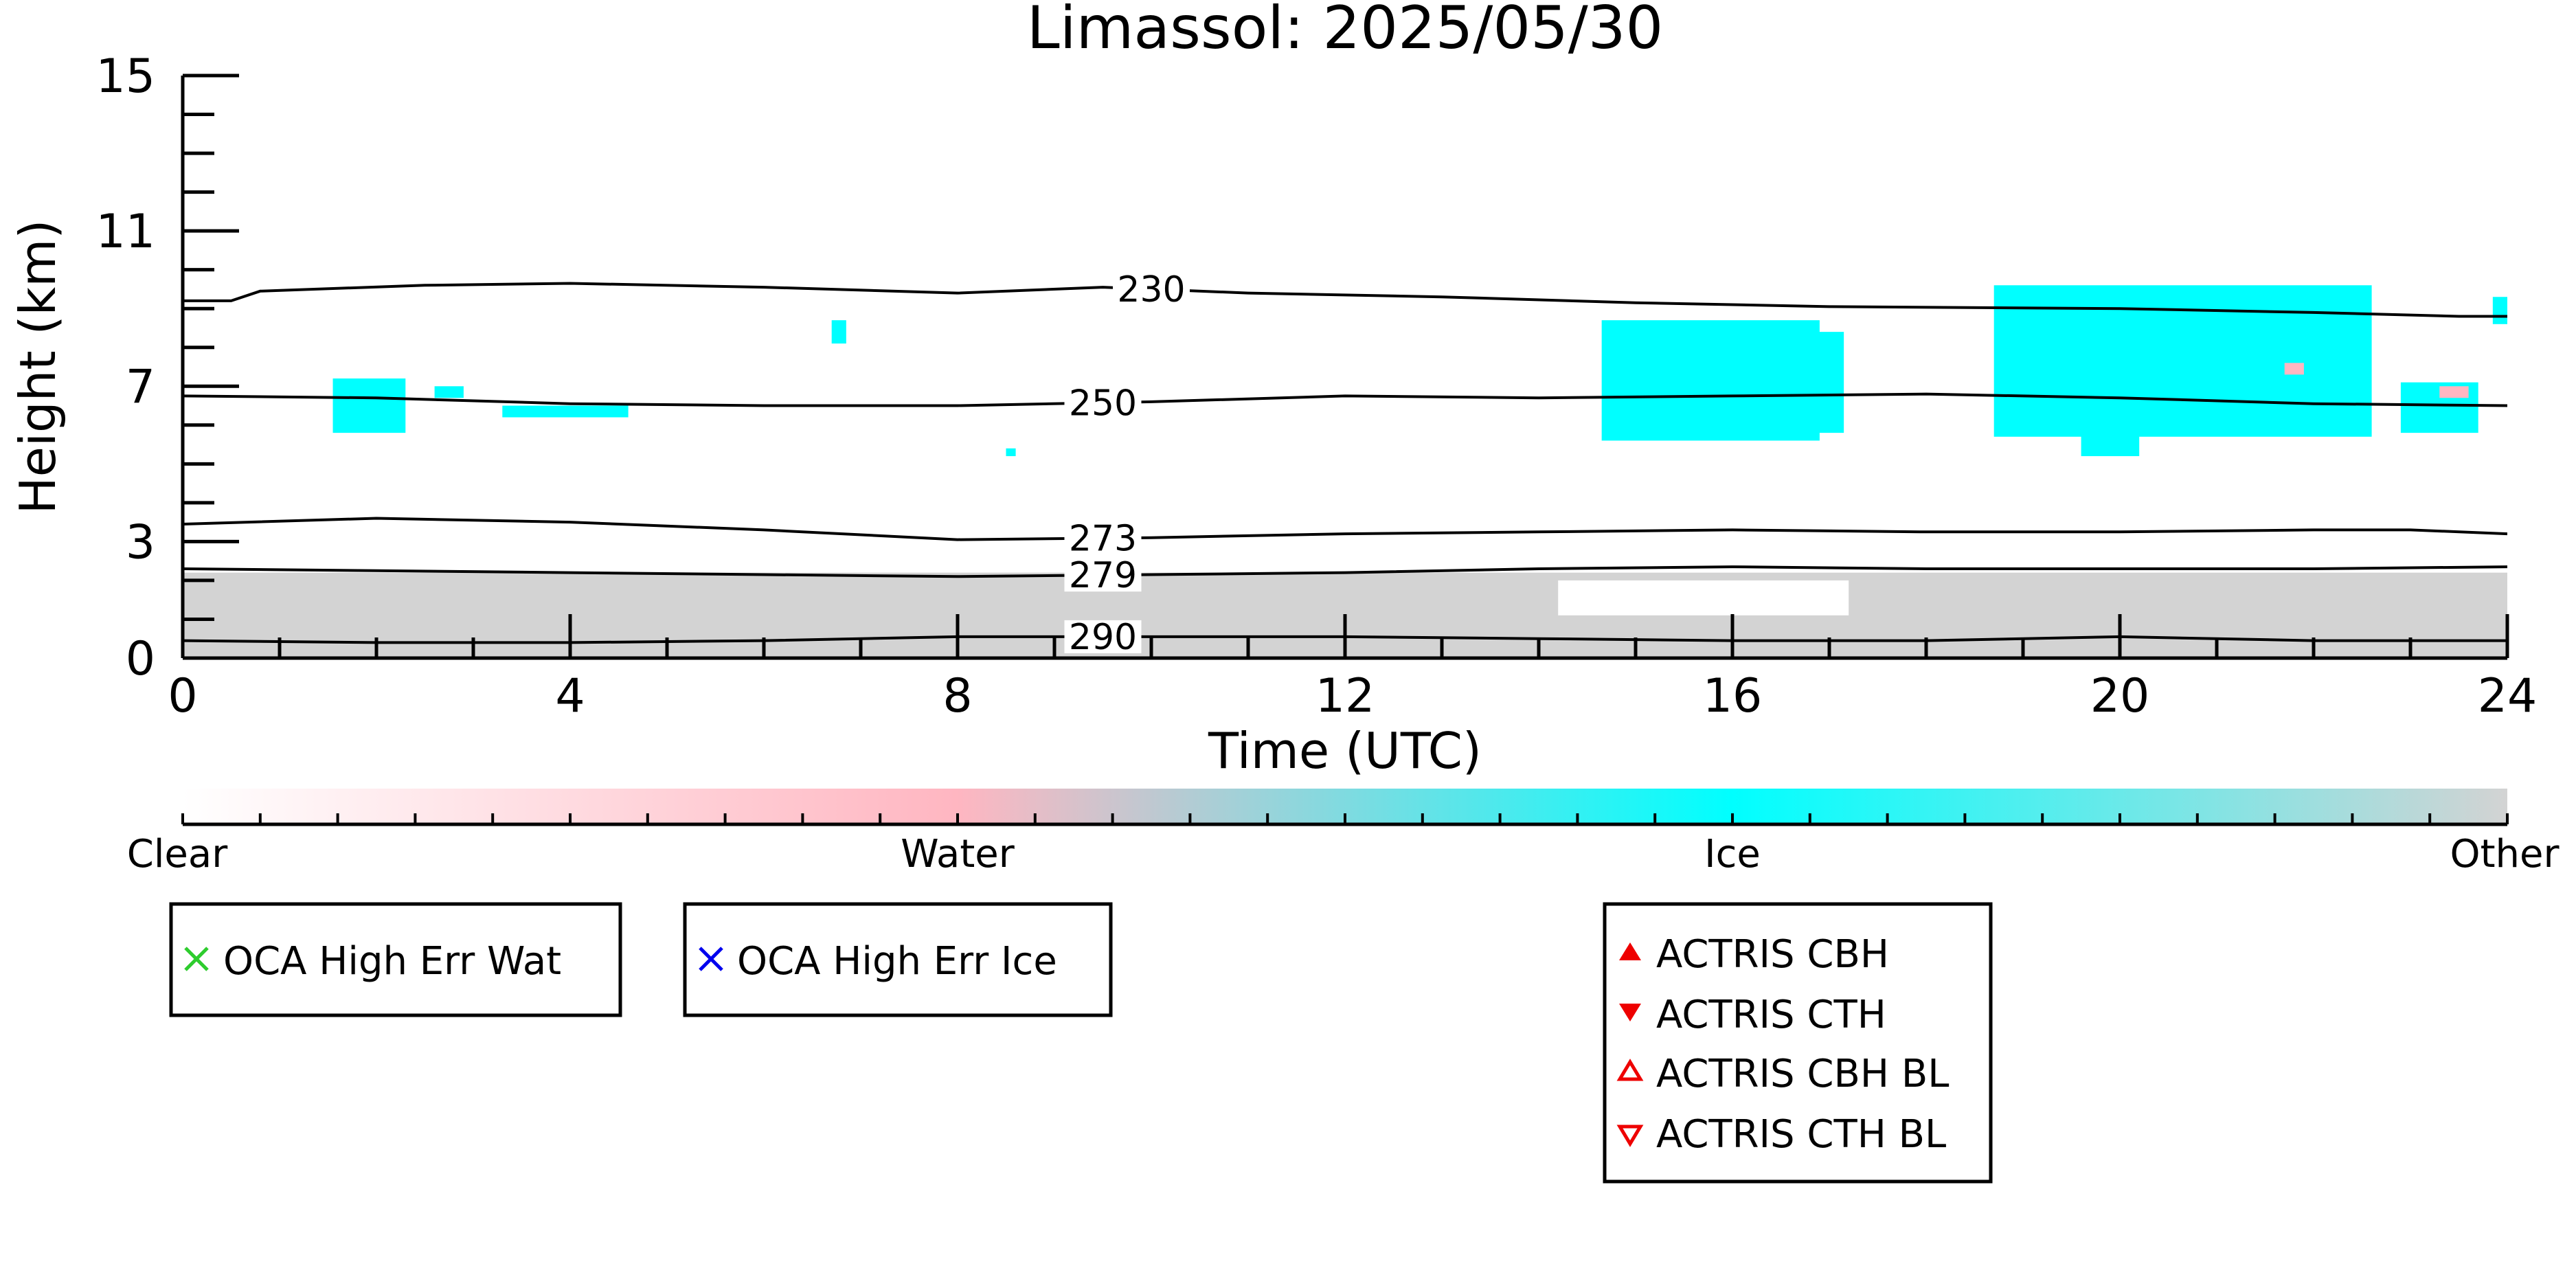  I want to click on triangle-up-filled-icon, so click(1630, 951).